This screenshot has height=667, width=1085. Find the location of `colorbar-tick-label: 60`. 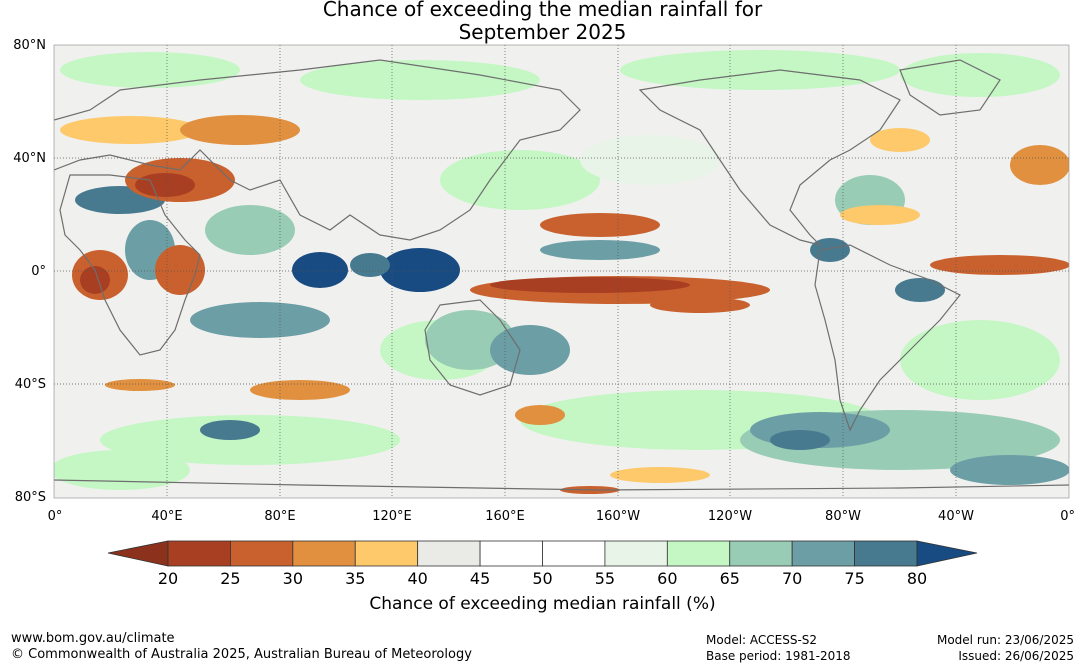

colorbar-tick-label: 60 is located at coordinates (667, 578).